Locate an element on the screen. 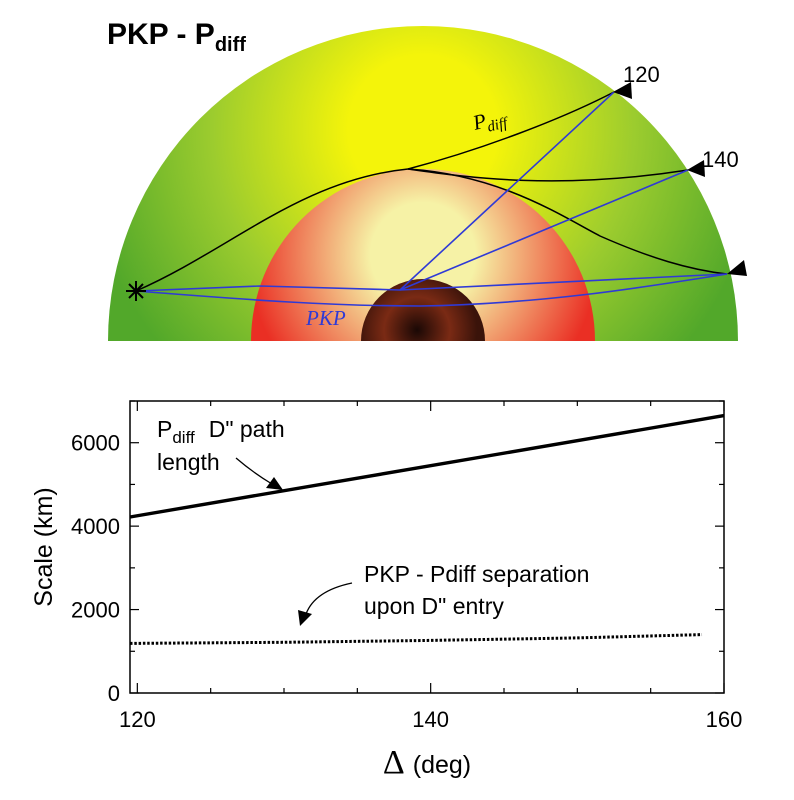  series-pkp-pdiff-separation is located at coordinates (416, 639).